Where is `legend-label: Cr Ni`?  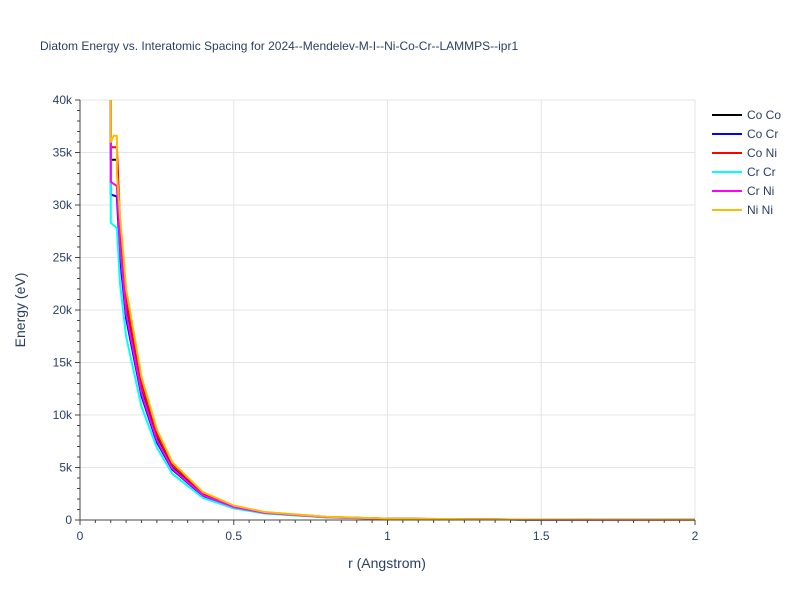 legend-label: Cr Ni is located at coordinates (760, 191).